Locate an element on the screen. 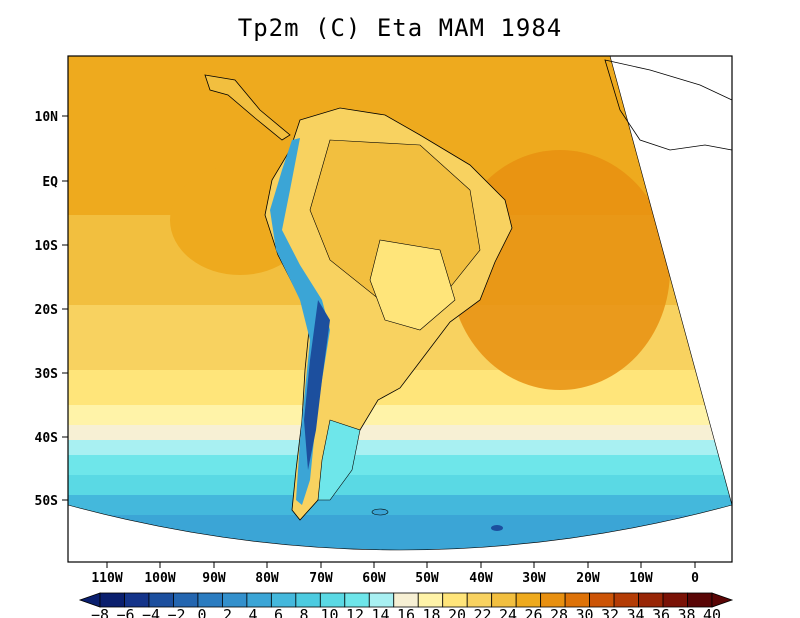 The width and height of the screenshot is (800, 618). lon-tick-label: 50W is located at coordinates (427, 578).